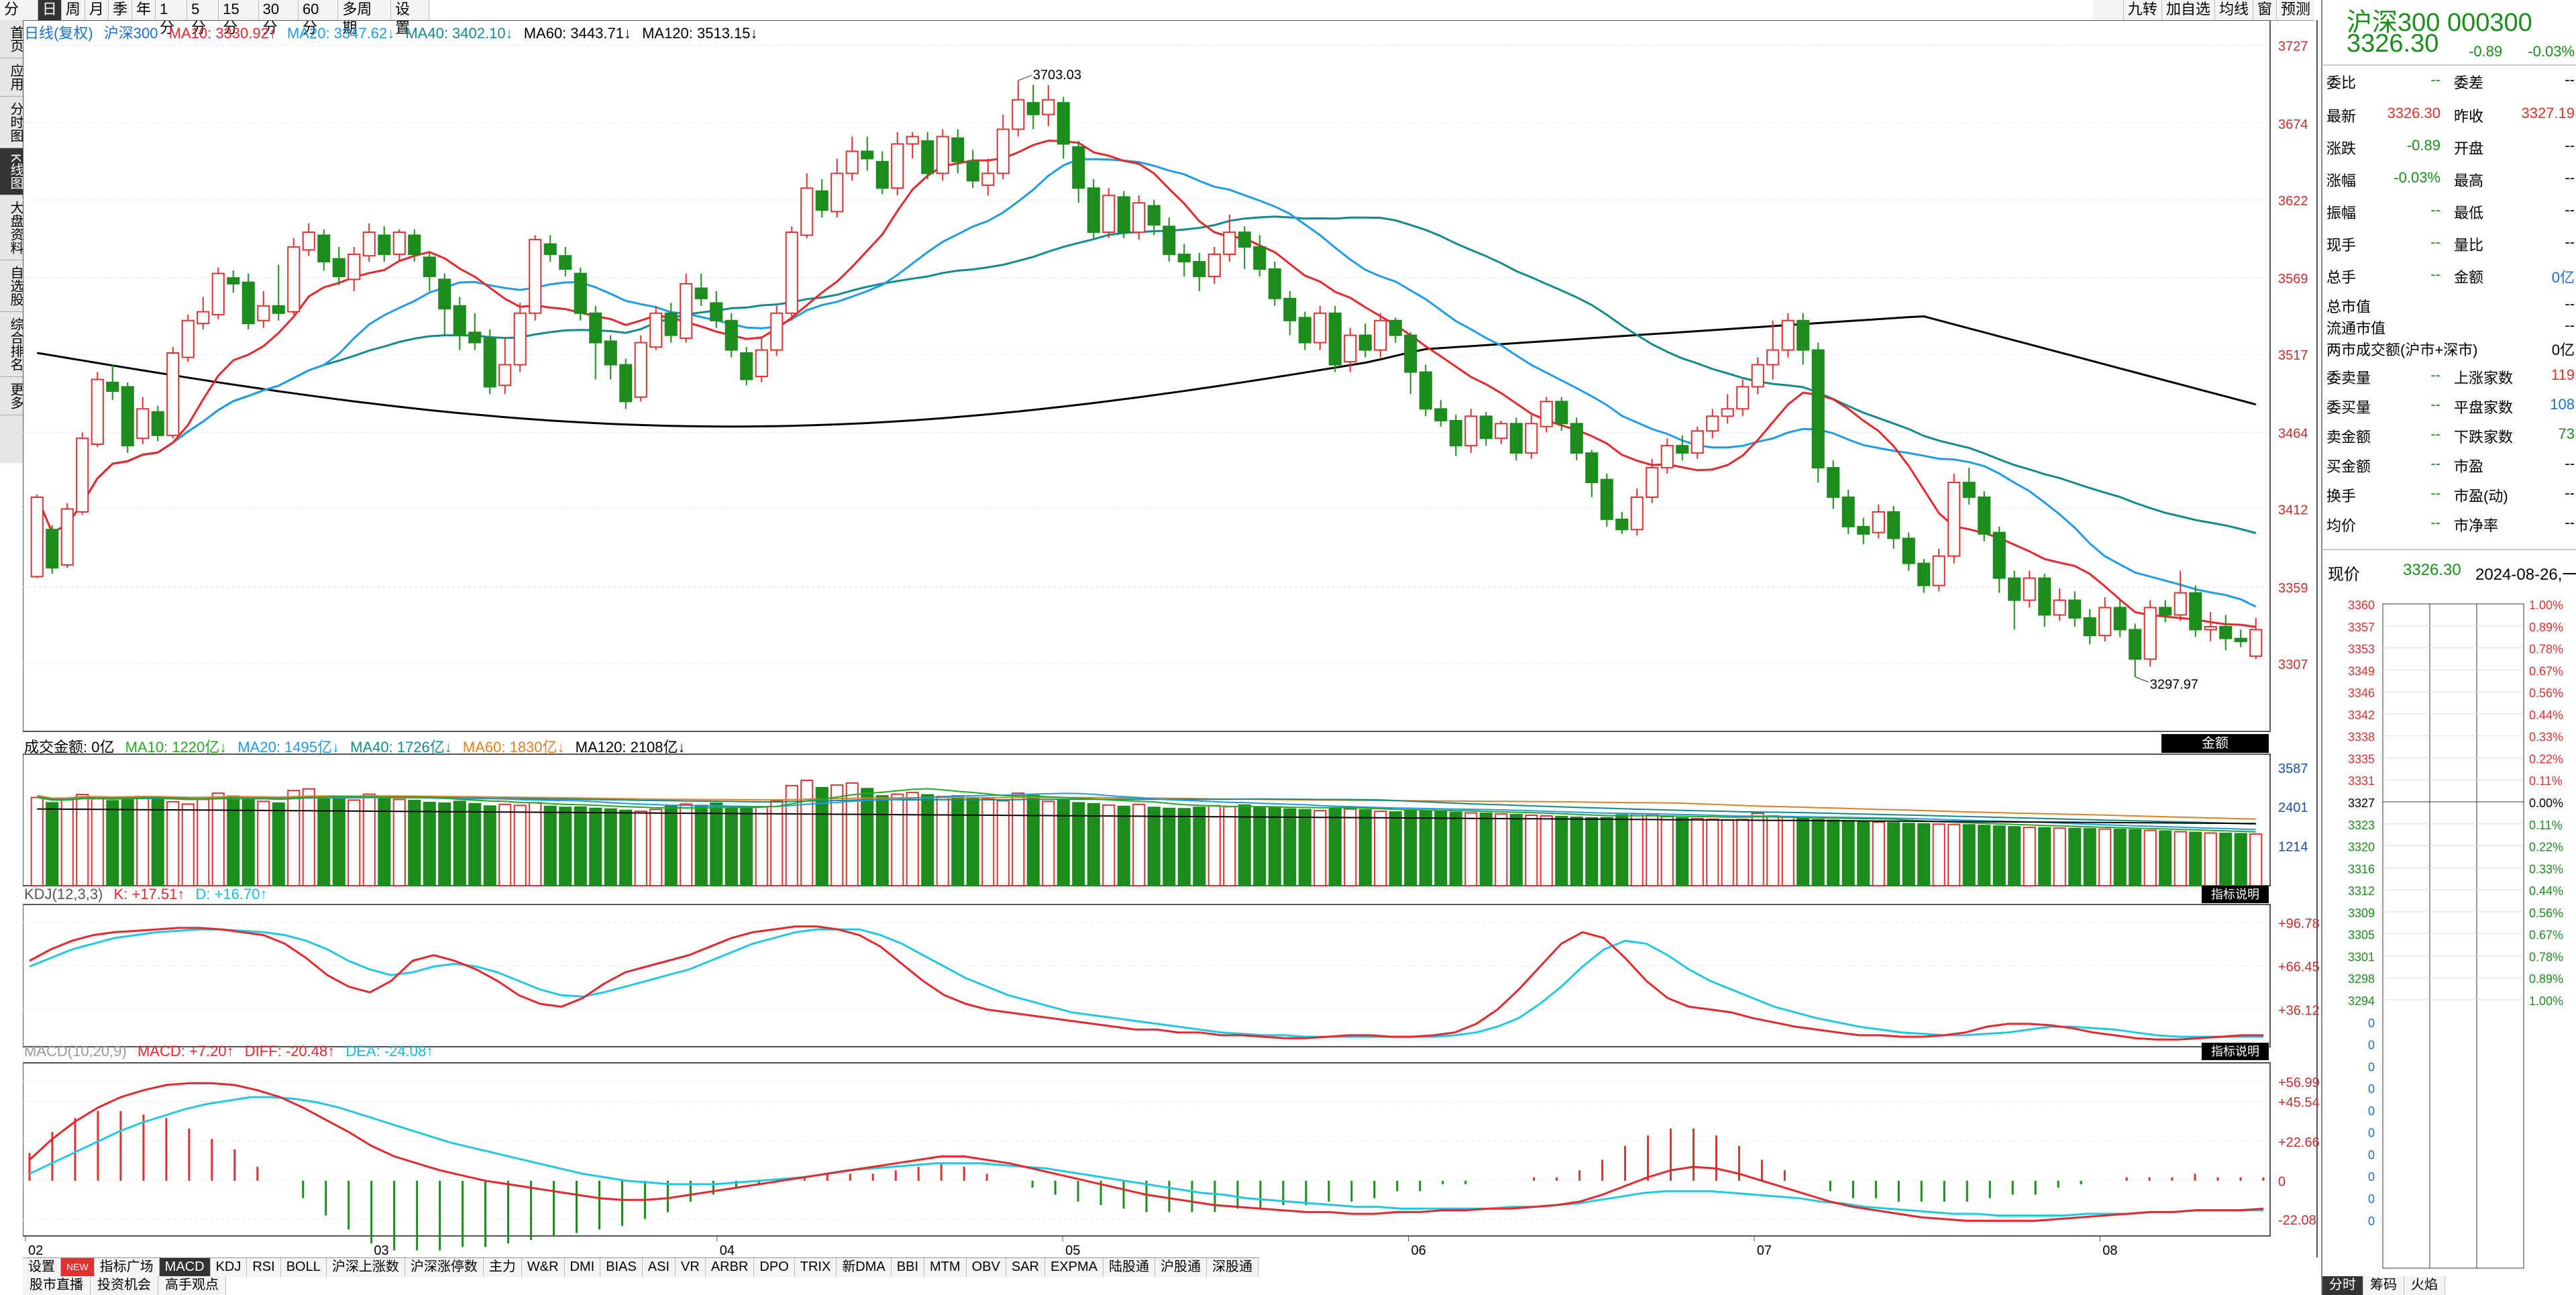 The height and width of the screenshot is (1295, 2576). I want to click on period-tab-7: 5分, so click(203, 18).